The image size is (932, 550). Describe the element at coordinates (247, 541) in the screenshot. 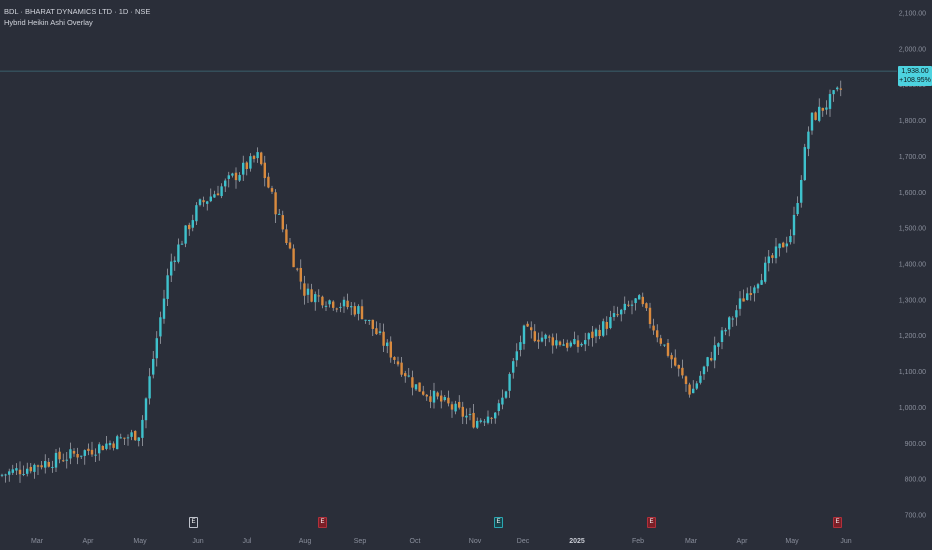

I see `x-tick-label: Jul` at that location.